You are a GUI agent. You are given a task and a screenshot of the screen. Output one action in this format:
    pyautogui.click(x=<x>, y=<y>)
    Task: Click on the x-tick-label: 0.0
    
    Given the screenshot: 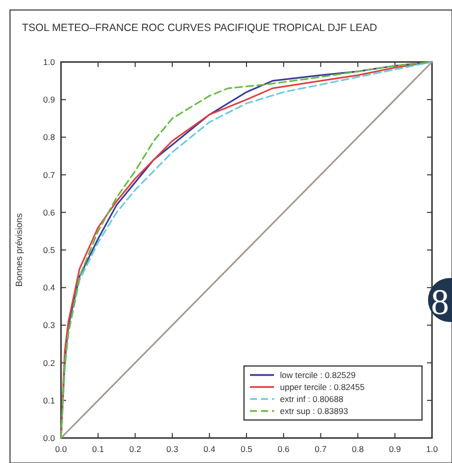 What is the action you would take?
    pyautogui.click(x=61, y=449)
    